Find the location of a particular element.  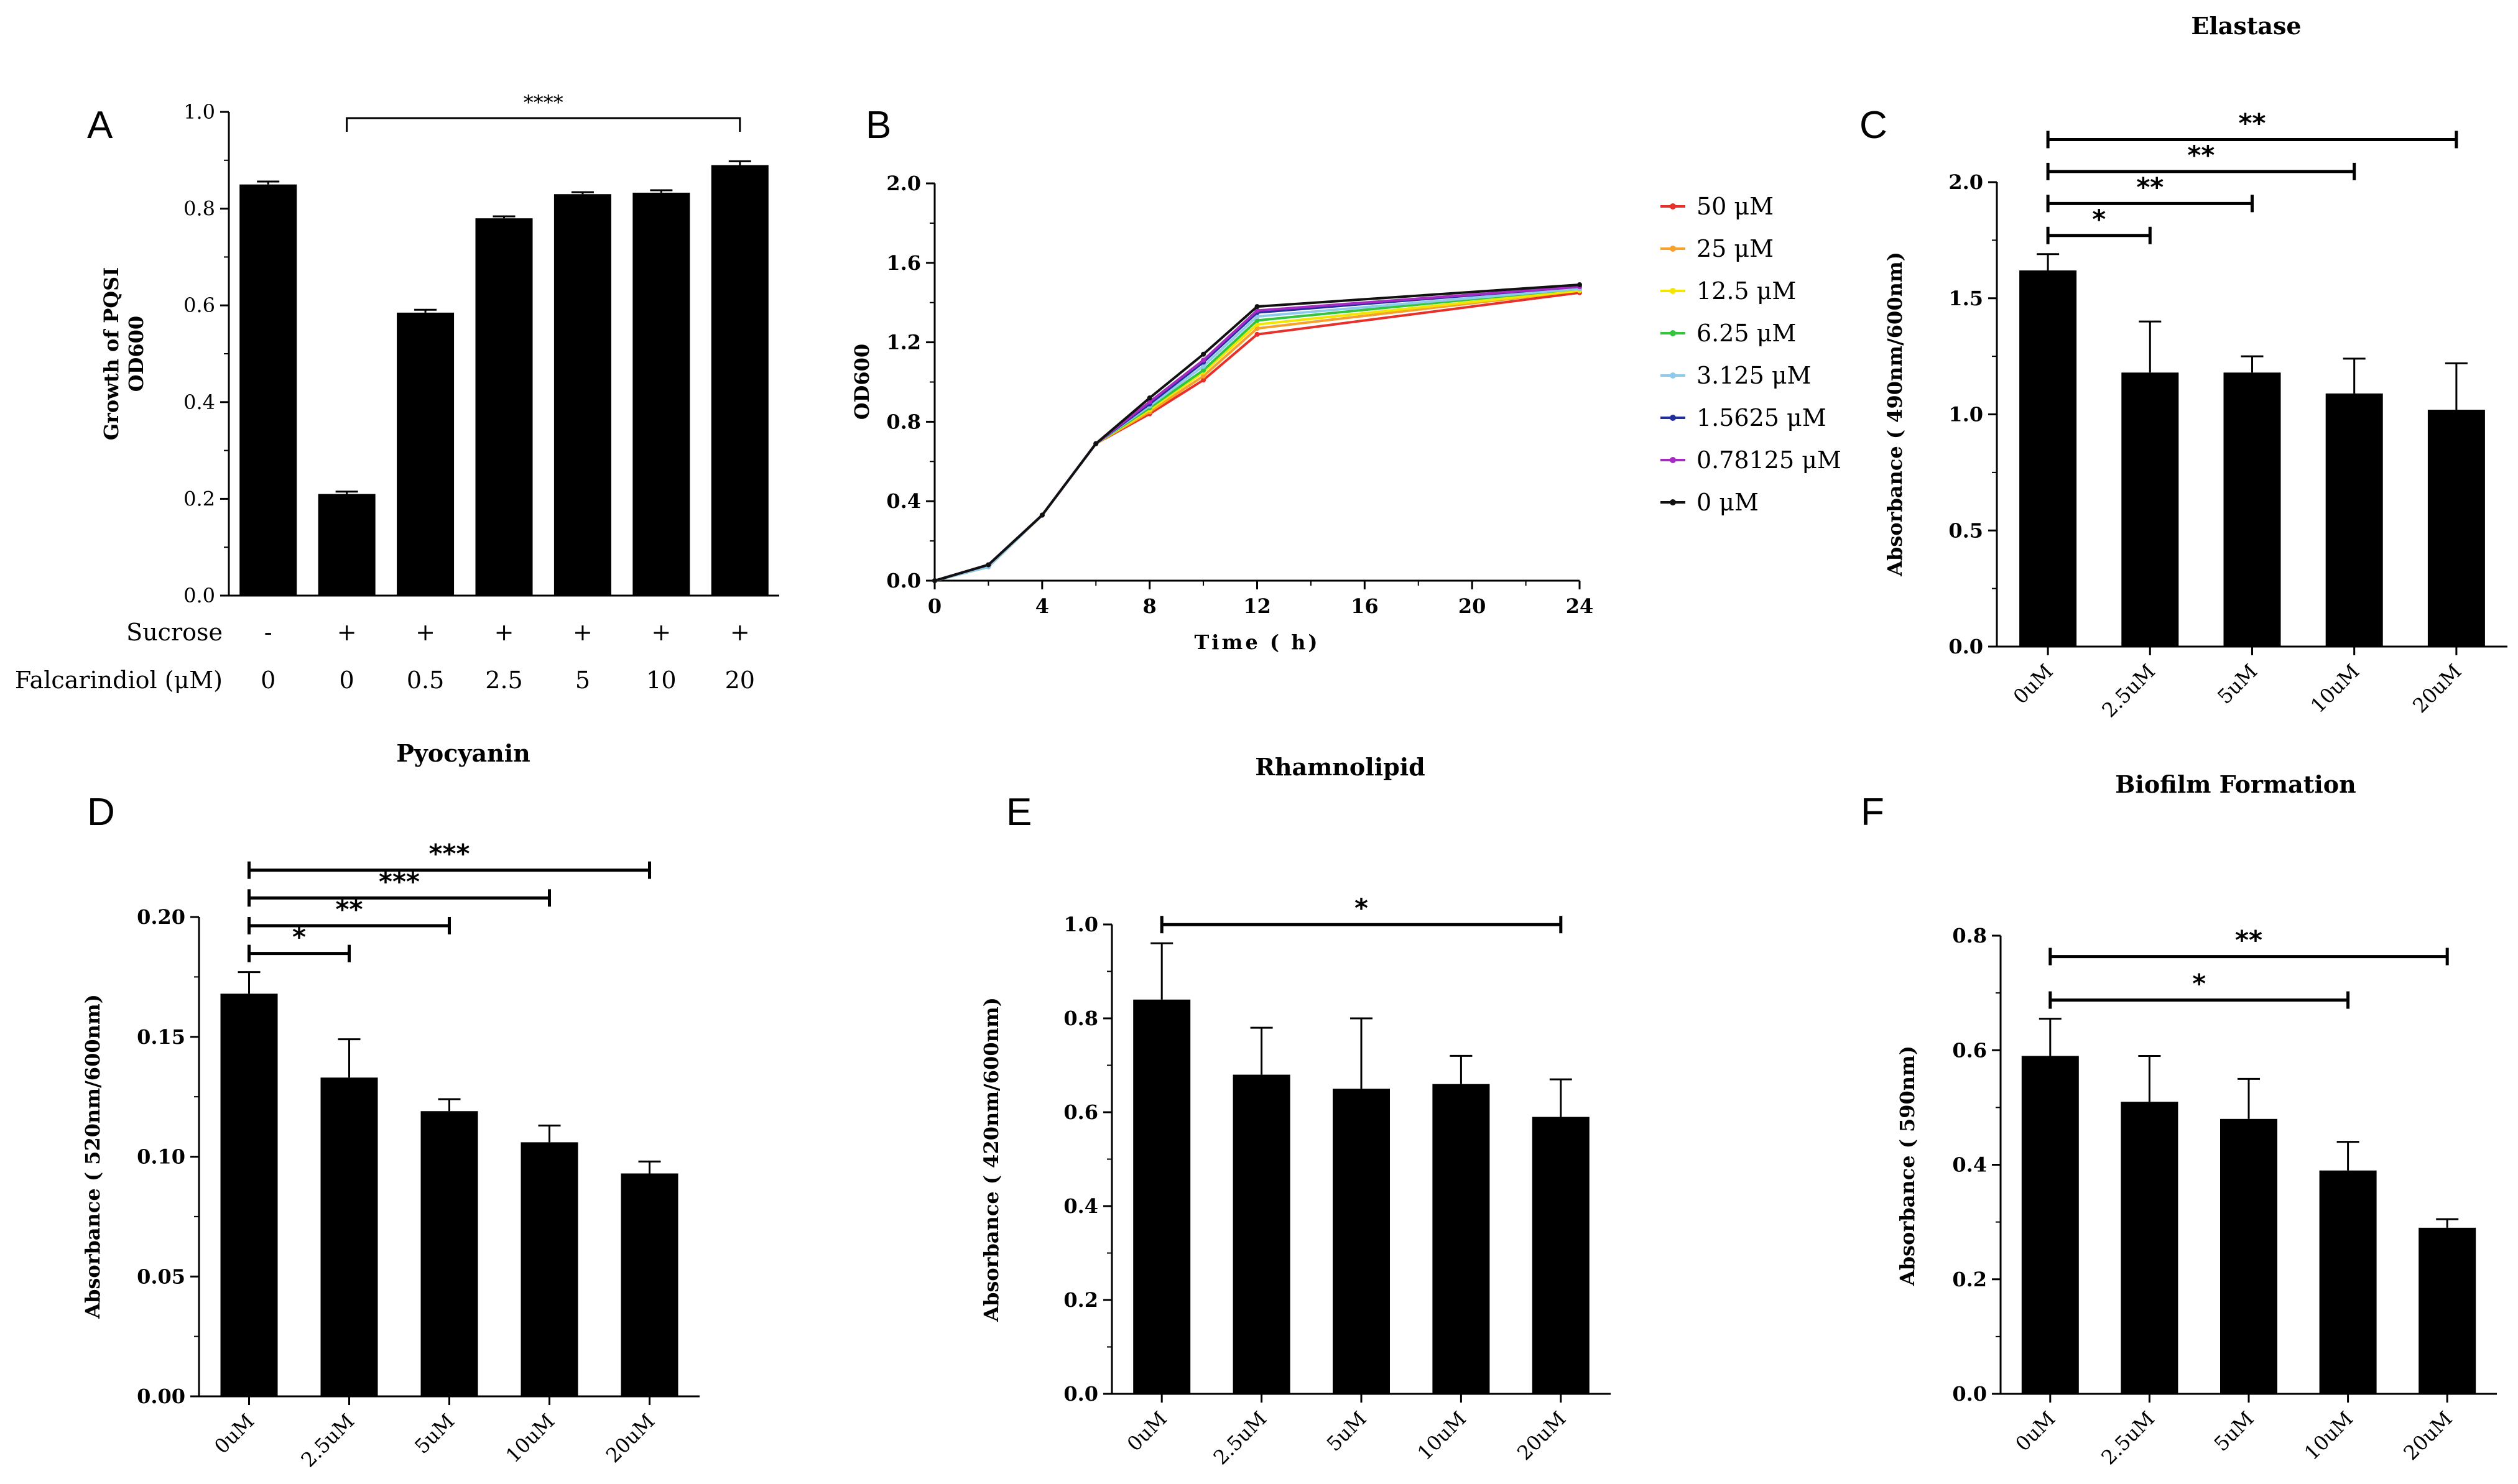

legend-label: 6.25 μM is located at coordinates (1746, 333).